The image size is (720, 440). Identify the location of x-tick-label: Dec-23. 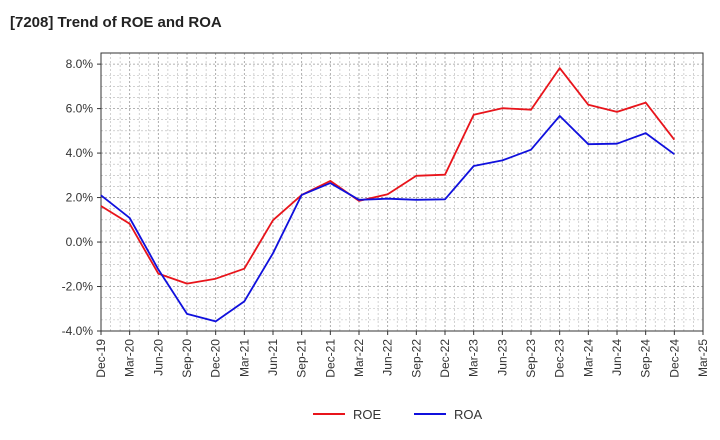
(560, 358).